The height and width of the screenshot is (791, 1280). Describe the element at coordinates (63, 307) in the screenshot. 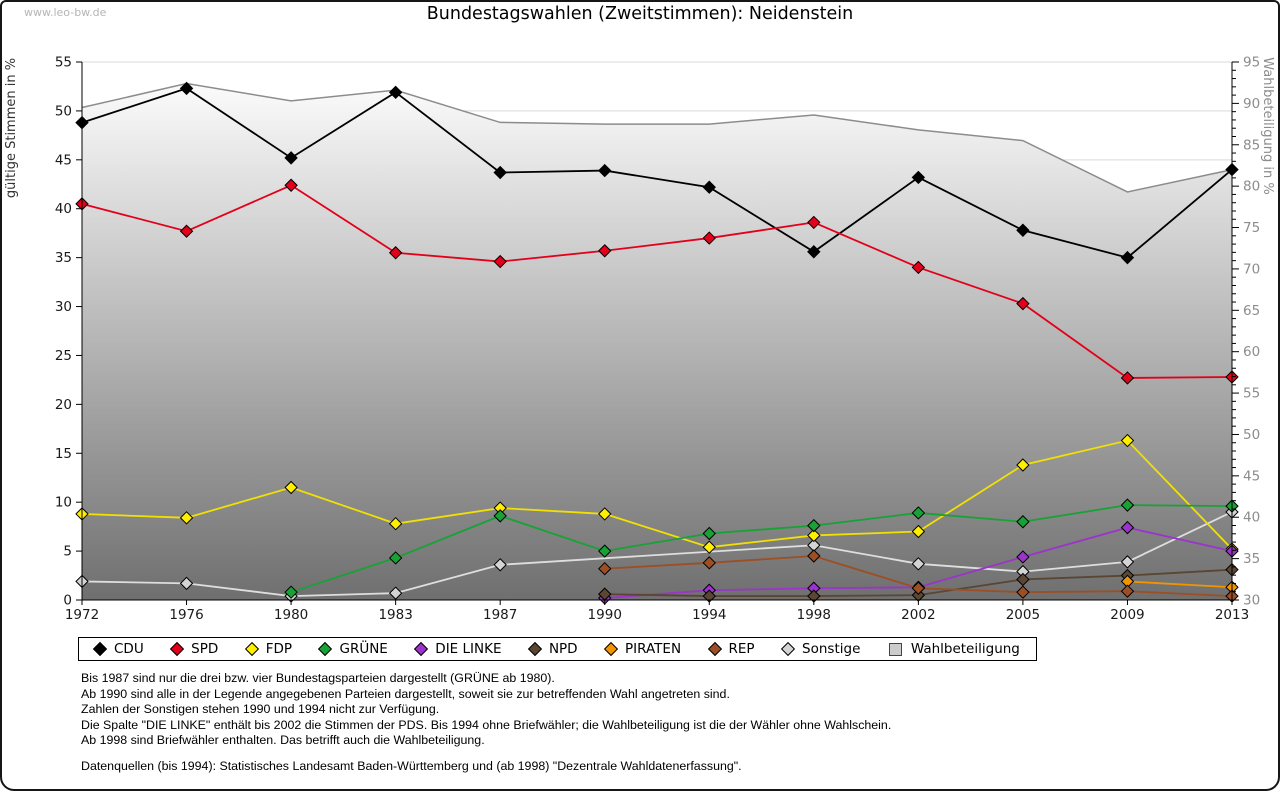

I see `y-left-tick-label: 30` at that location.